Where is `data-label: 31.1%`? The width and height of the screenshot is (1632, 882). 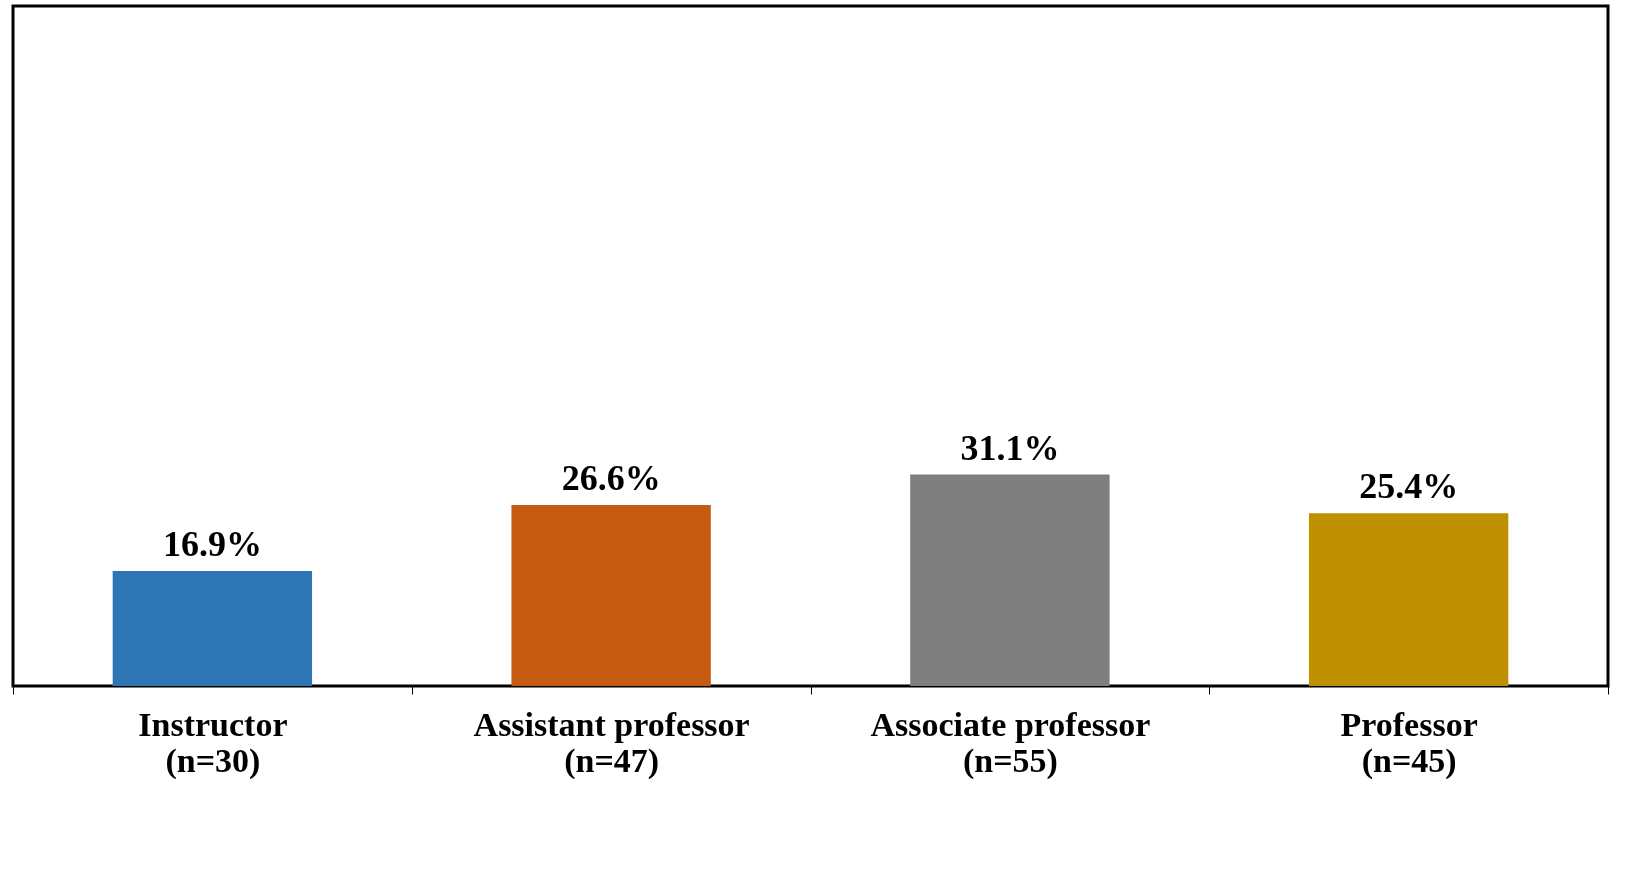
data-label: 31.1% is located at coordinates (1010, 447).